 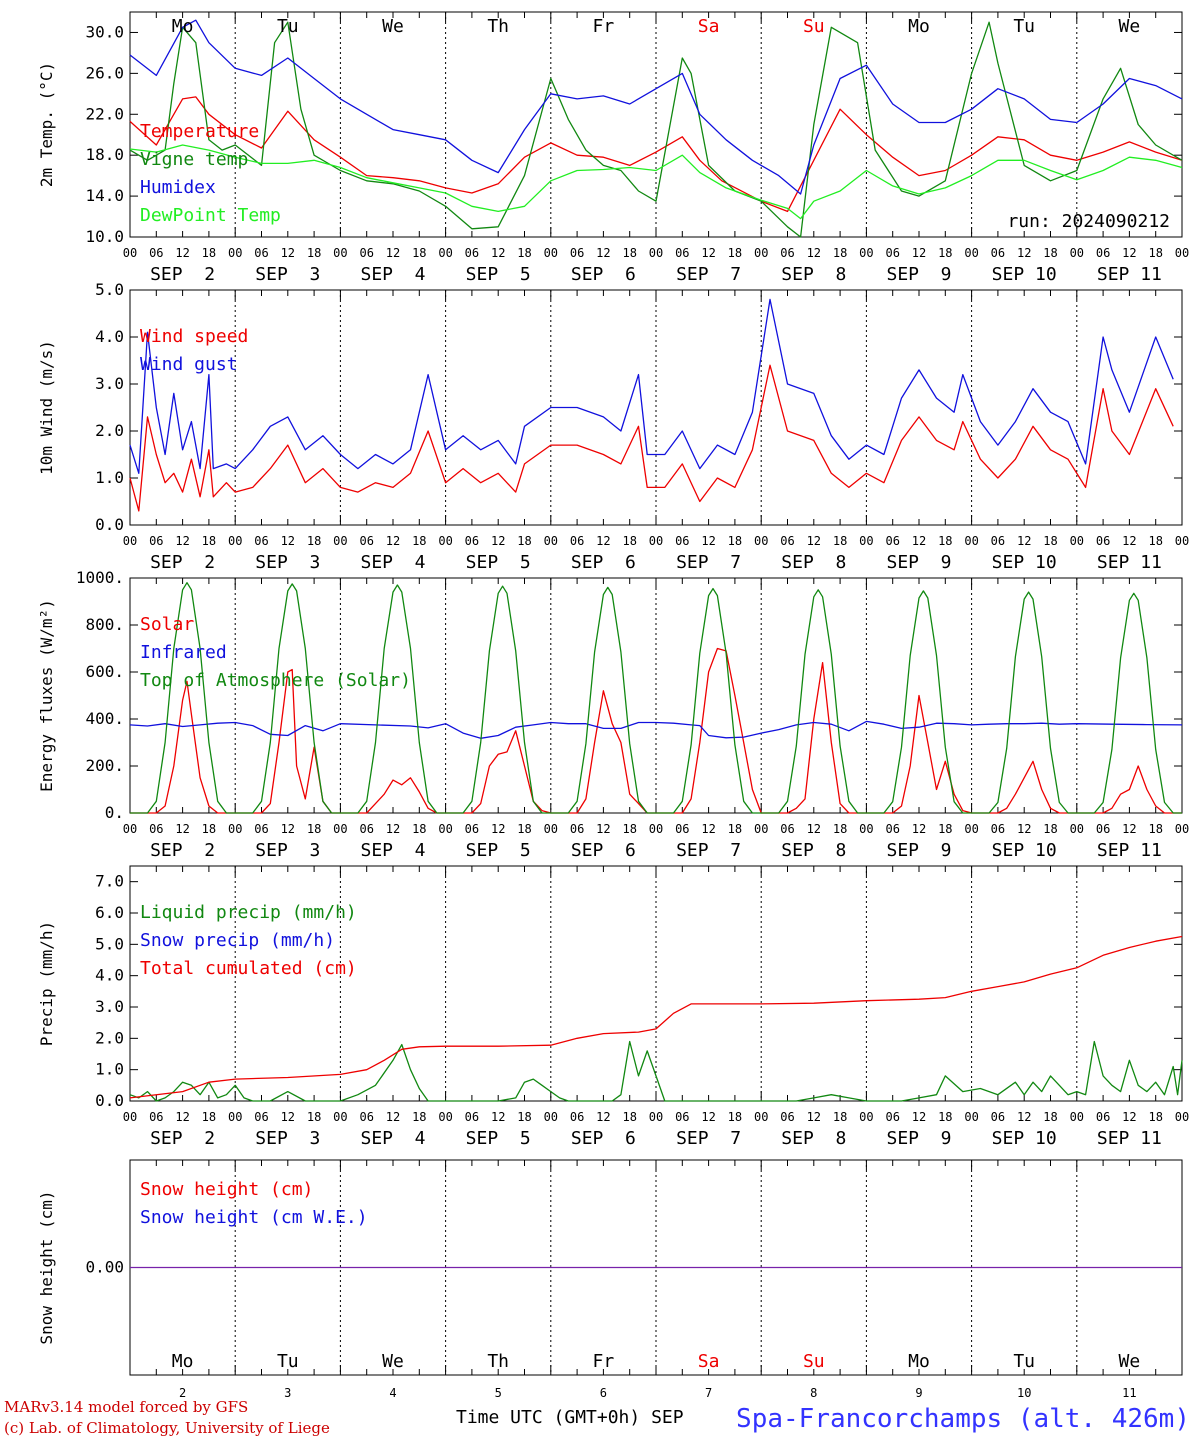 What do you see at coordinates (709, 26) in the screenshot?
I see `day-name: Sa` at bounding box center [709, 26].